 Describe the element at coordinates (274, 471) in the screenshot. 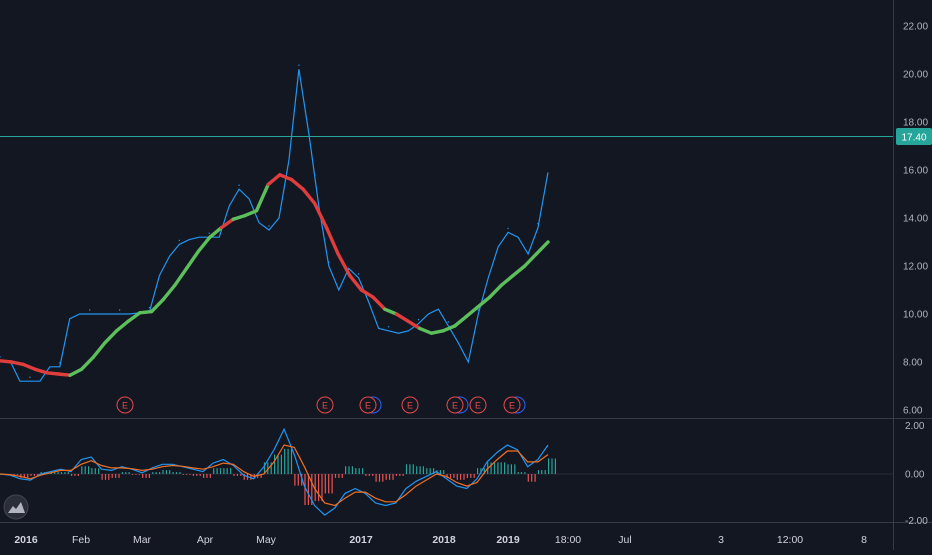

I see `macd-line` at that location.